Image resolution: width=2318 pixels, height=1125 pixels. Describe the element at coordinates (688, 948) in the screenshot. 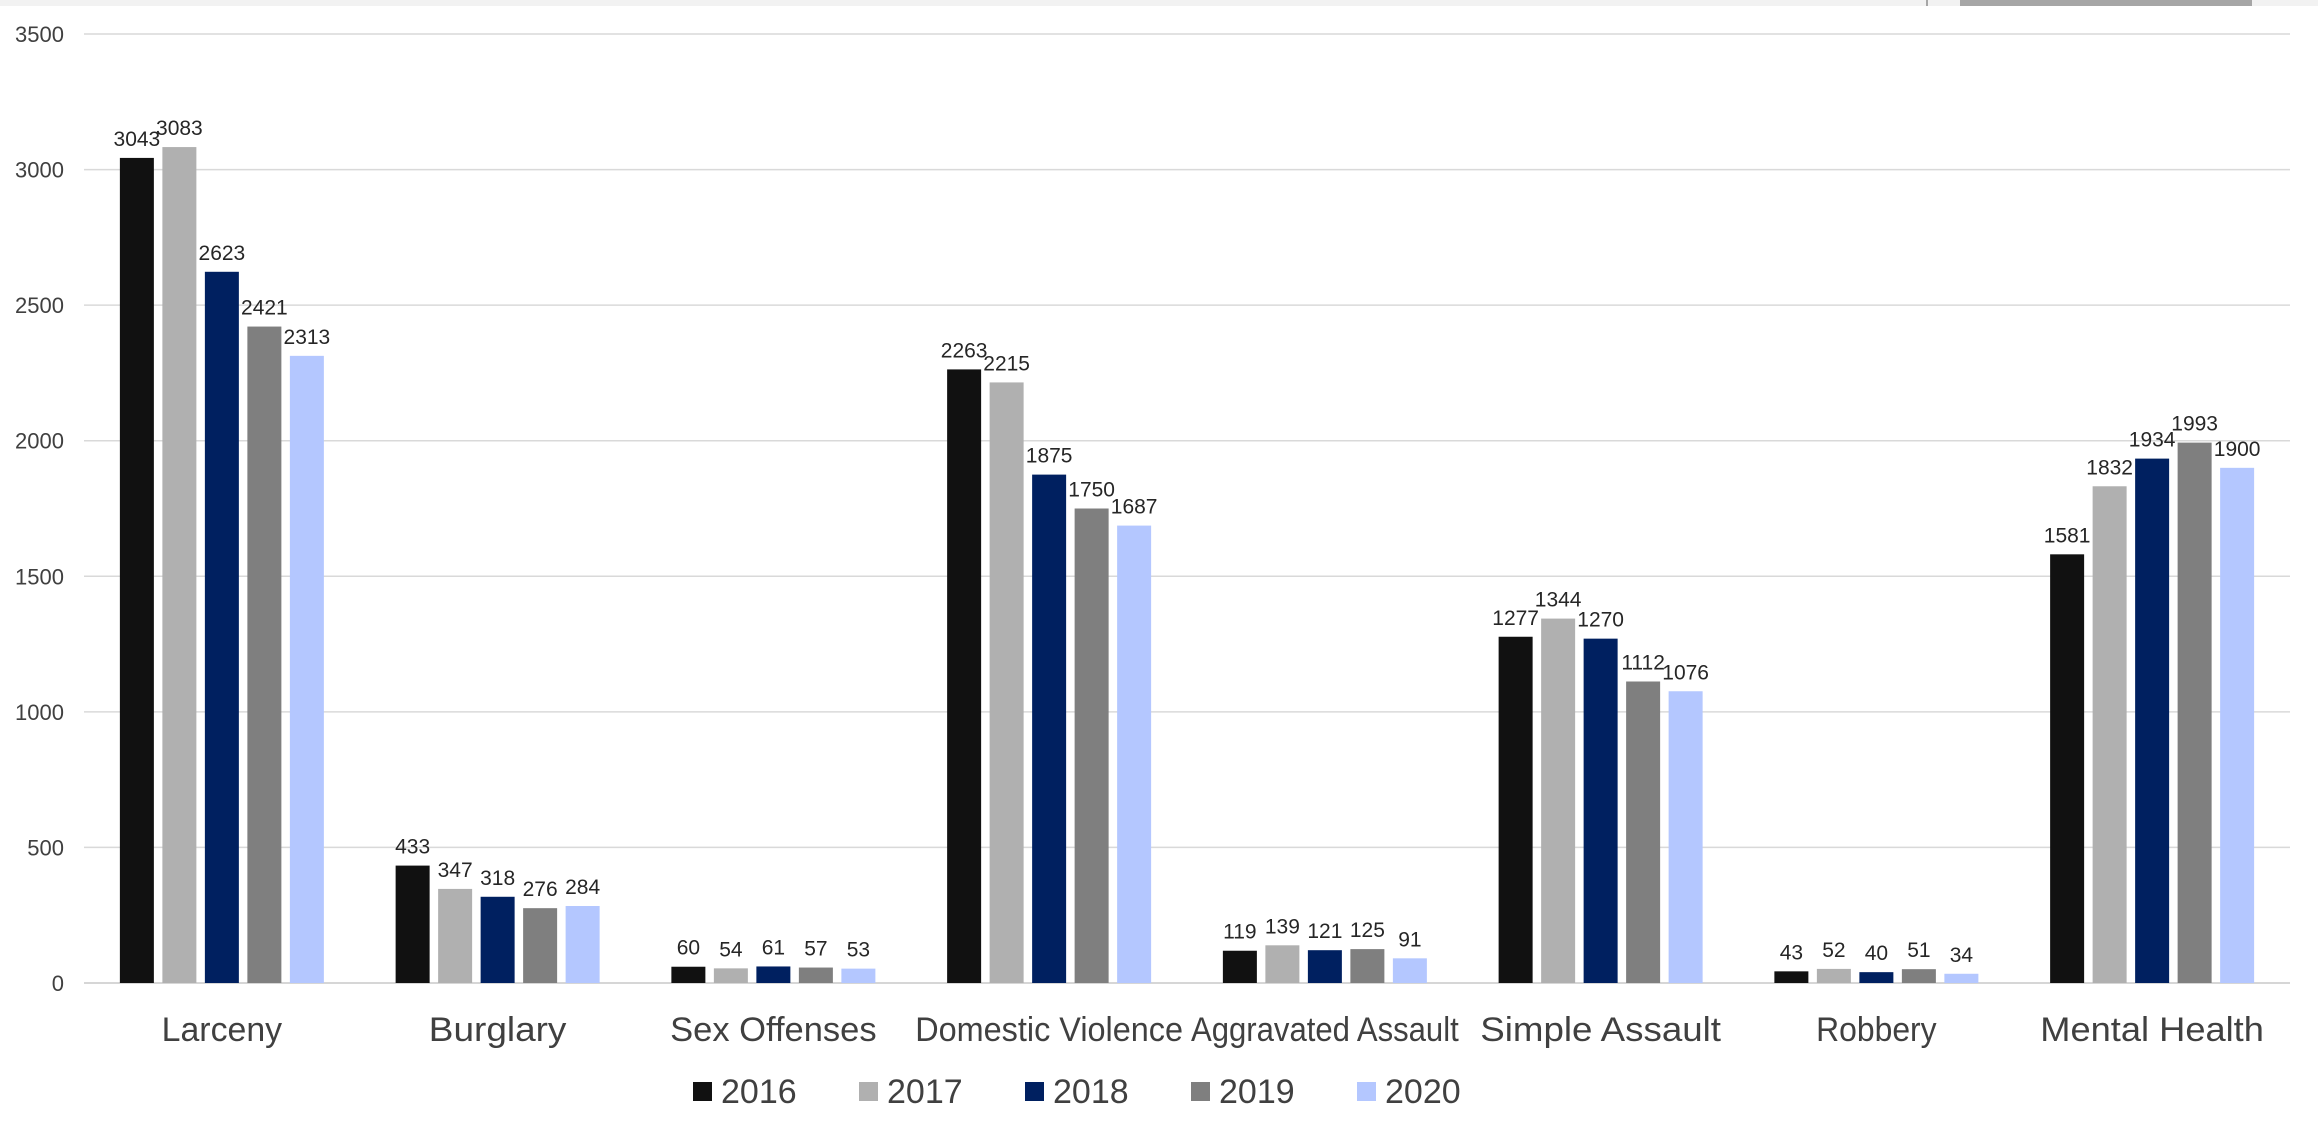

I see `data-label-sex-offenses-2016: 60` at that location.